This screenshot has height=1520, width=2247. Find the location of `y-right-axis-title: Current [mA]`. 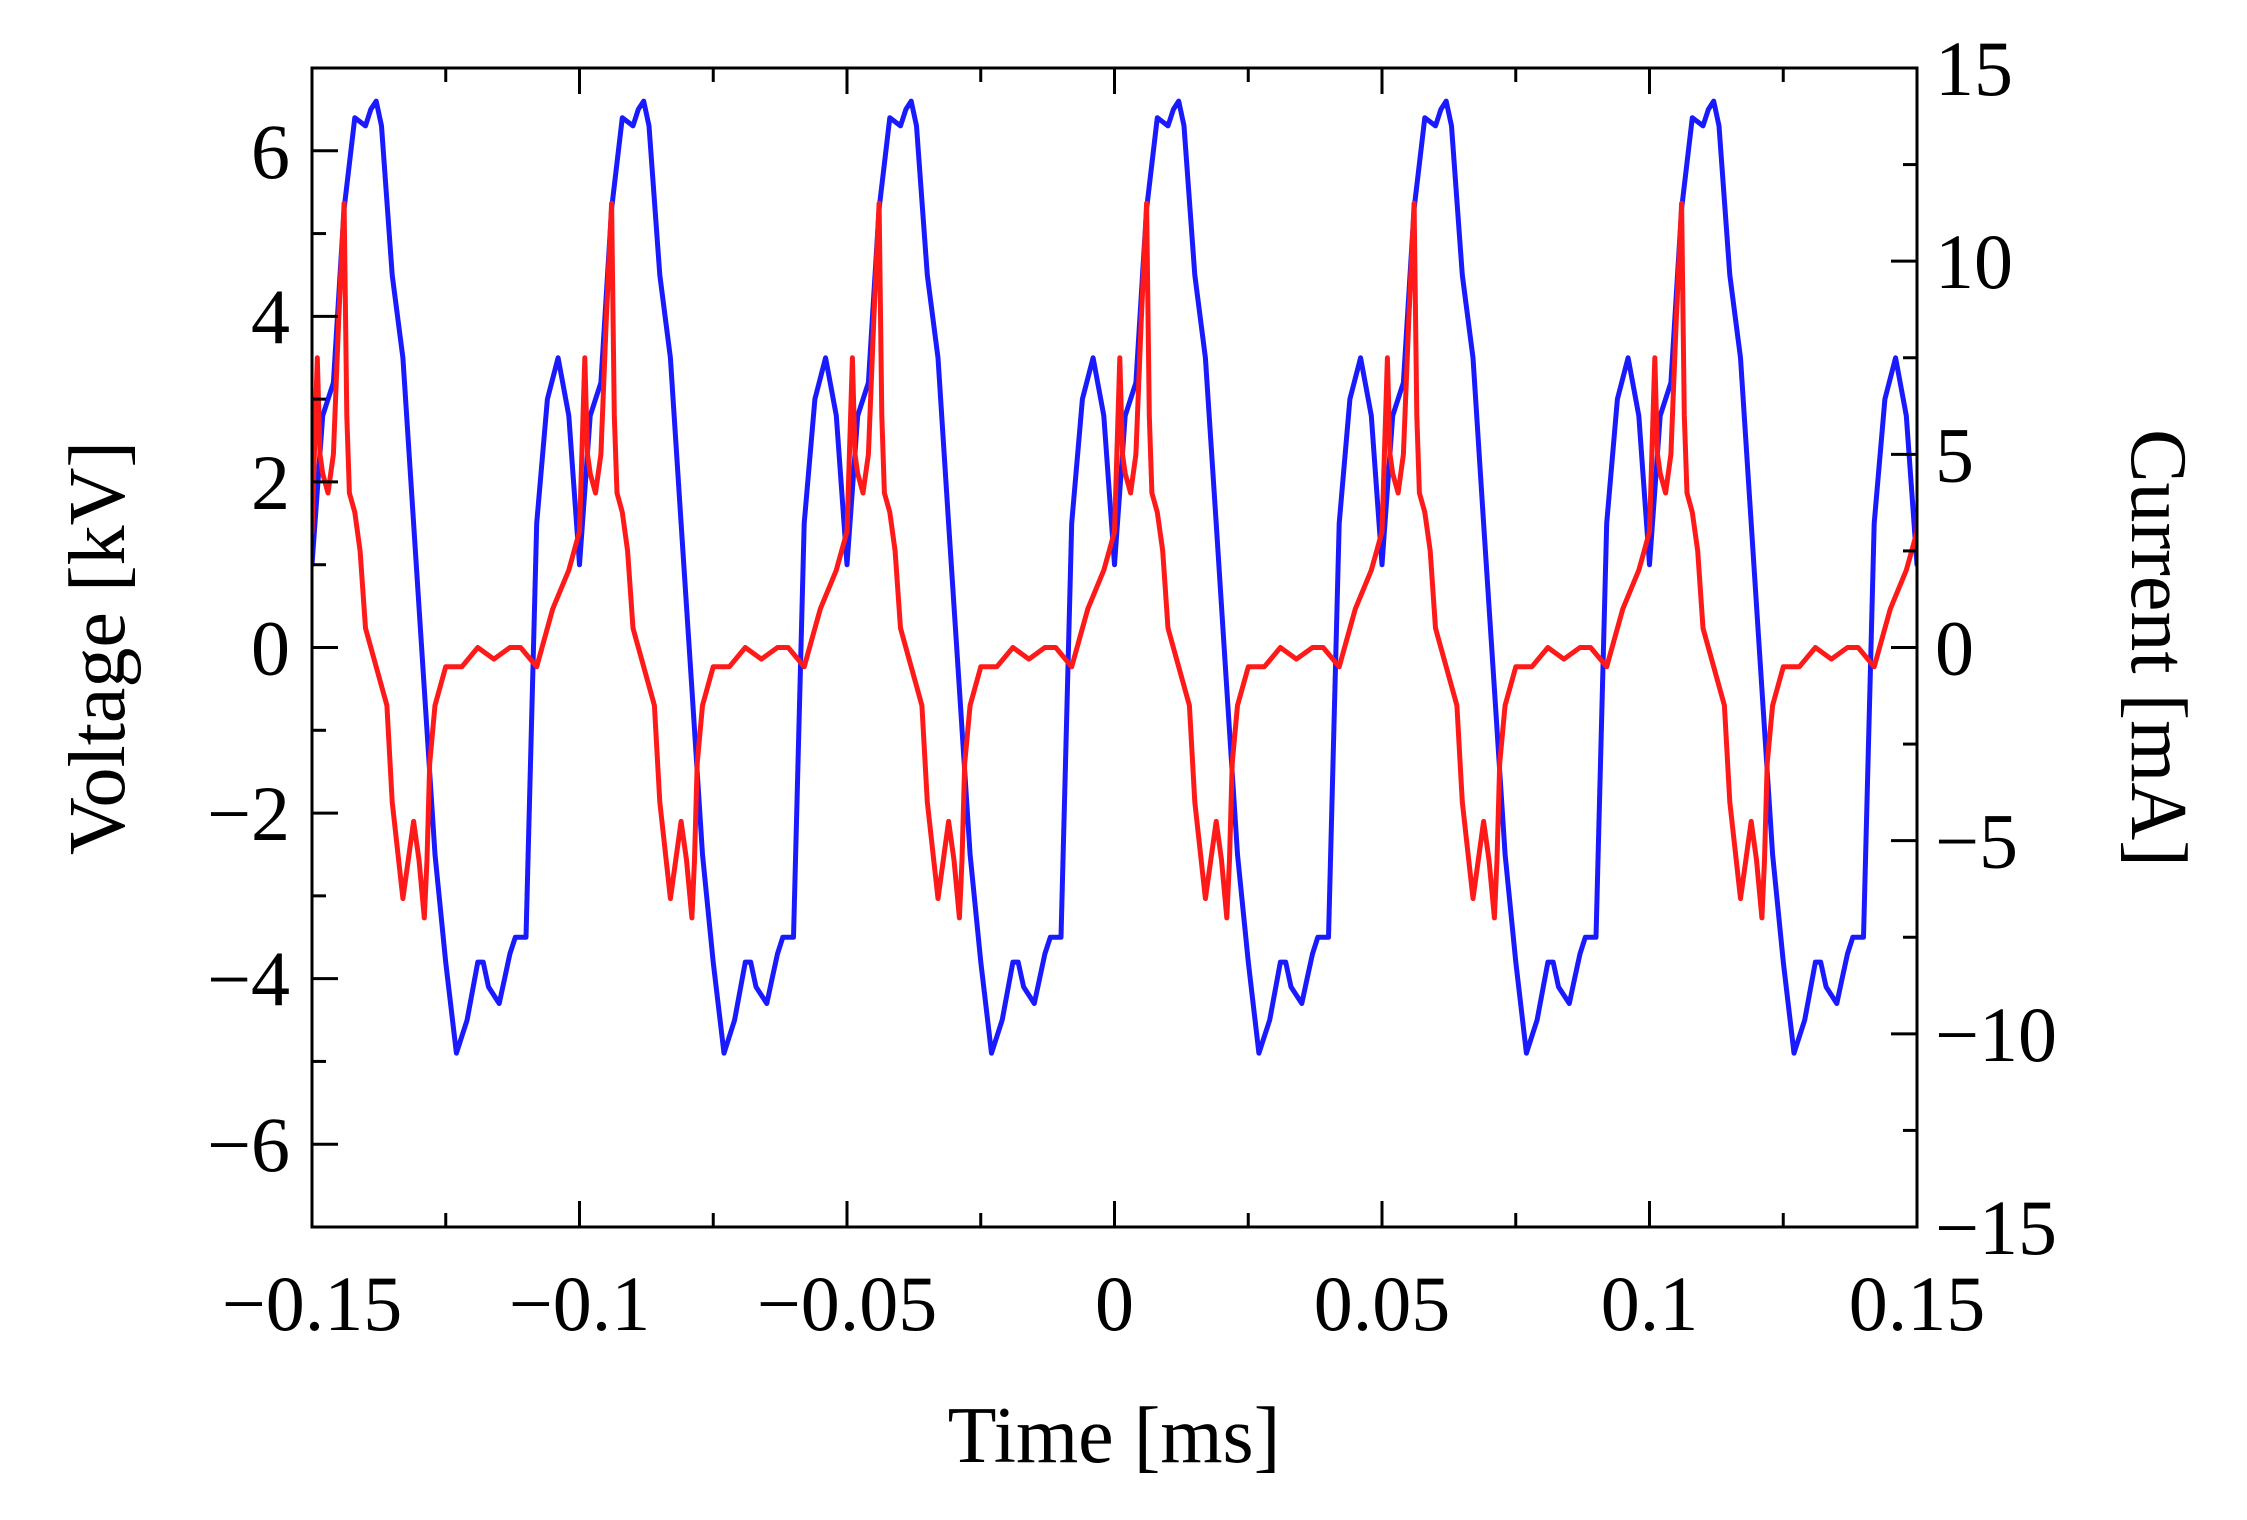

y-right-axis-title: Current [mA] is located at coordinates (2158, 648).